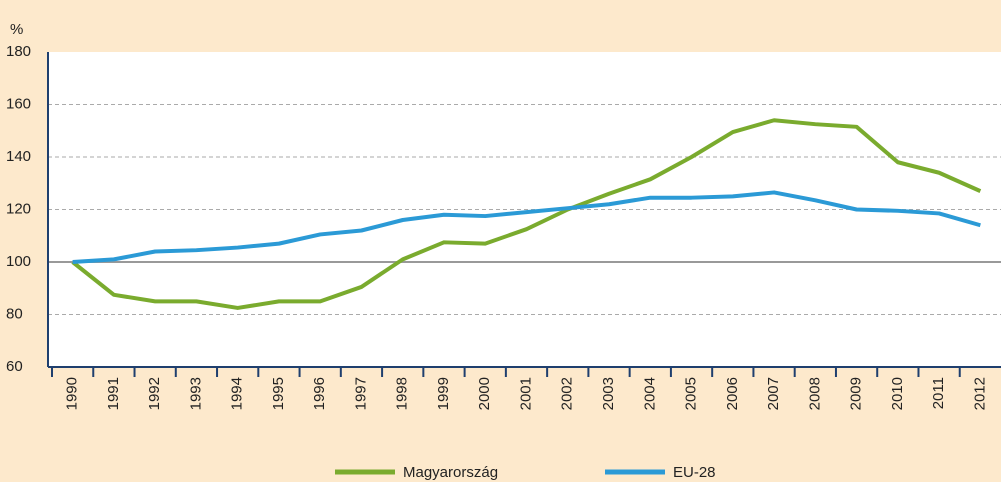 This screenshot has height=482, width=1001. Describe the element at coordinates (18, 261) in the screenshot. I see `y-tick-label: 100` at that location.